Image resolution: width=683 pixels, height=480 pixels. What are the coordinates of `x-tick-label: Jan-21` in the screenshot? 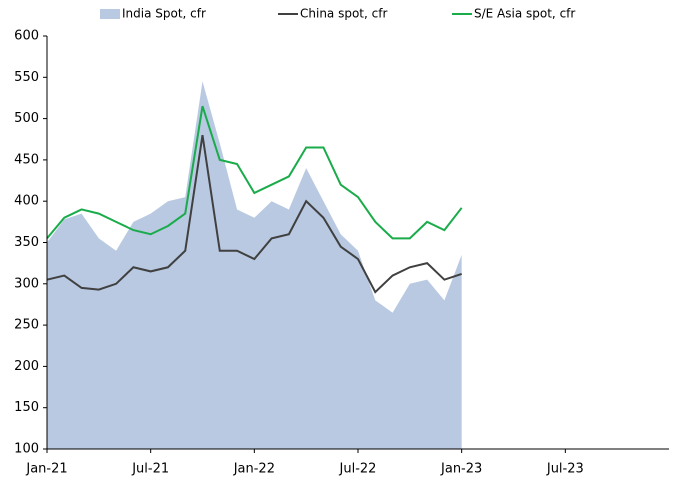 It's located at (46, 469).